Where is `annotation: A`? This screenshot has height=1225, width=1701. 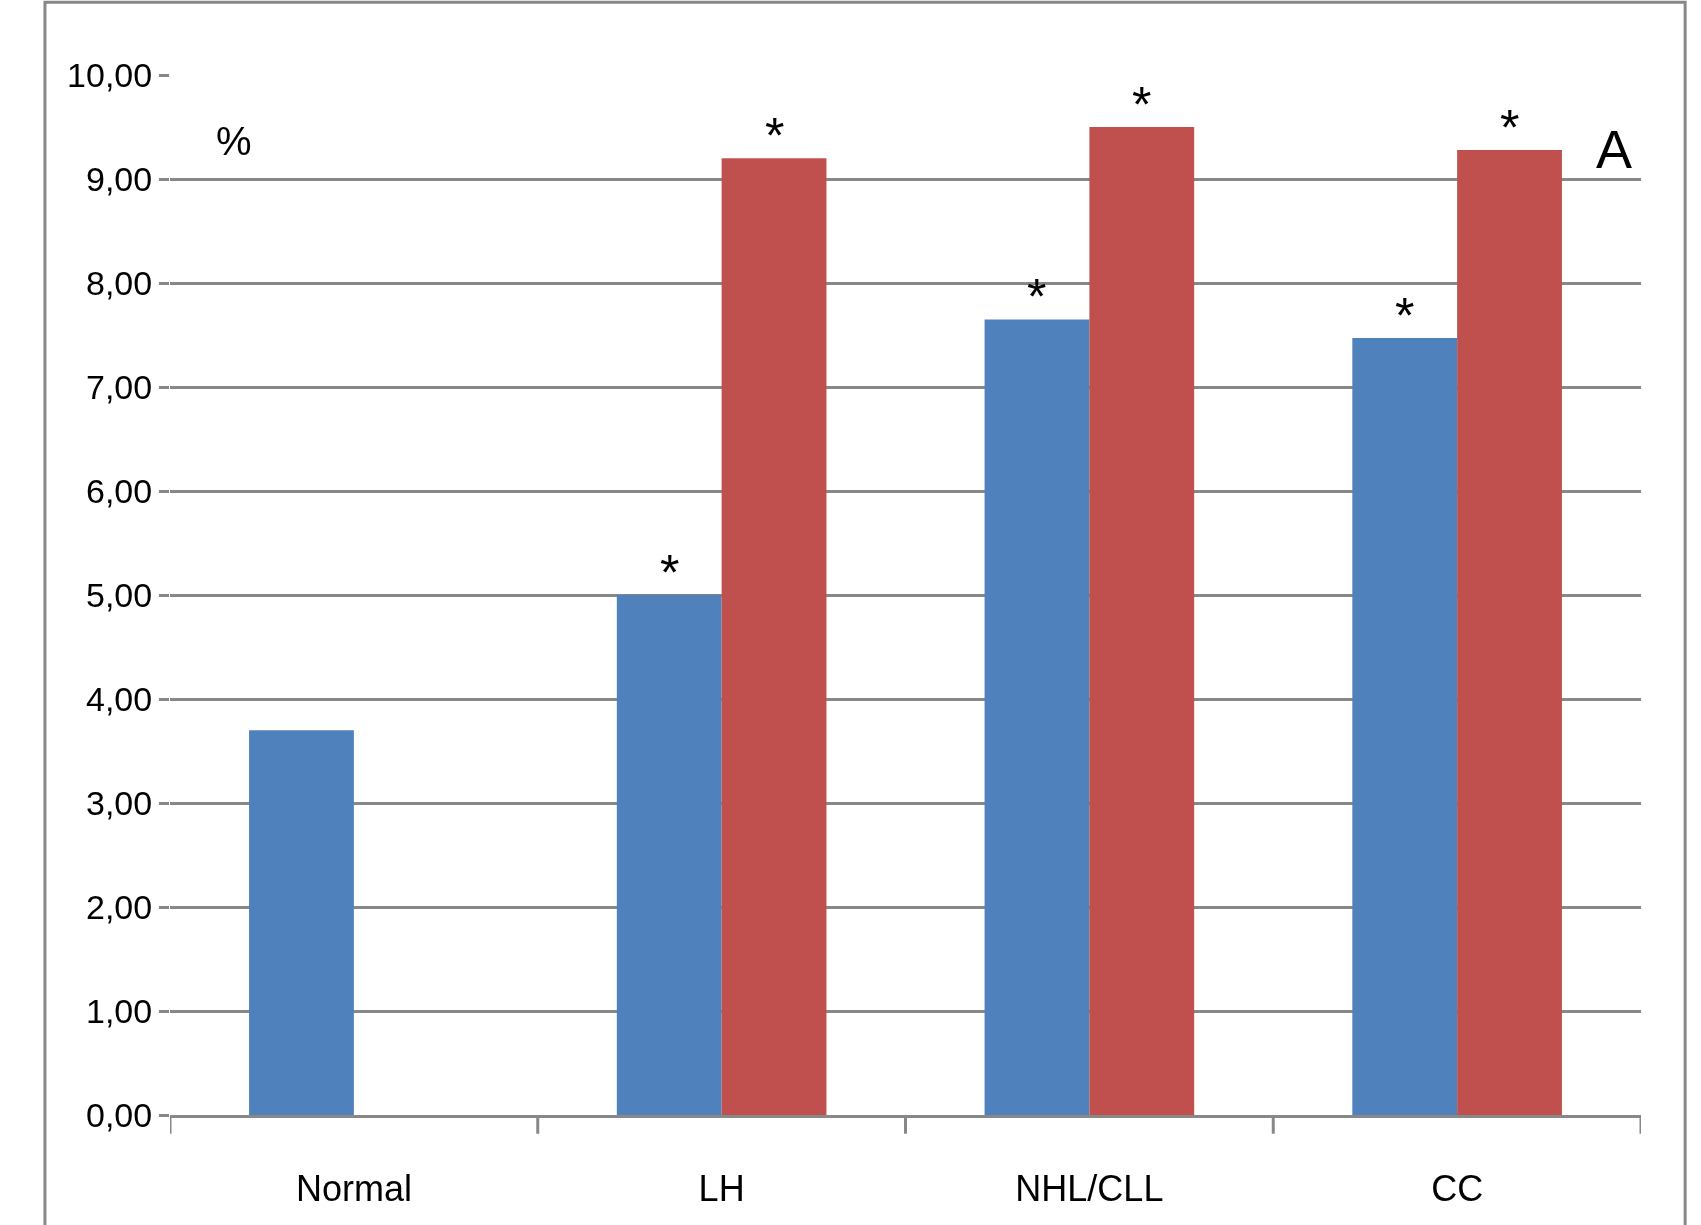
annotation: A is located at coordinates (1614, 149).